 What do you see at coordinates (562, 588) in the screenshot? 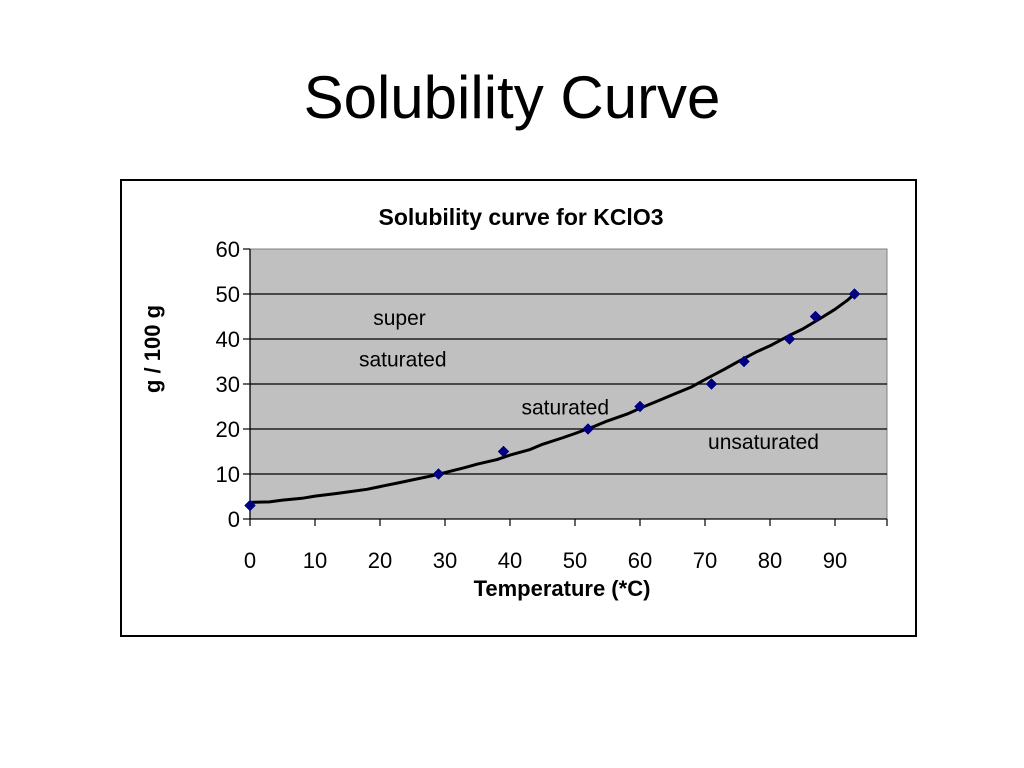
I see `x-axis-label: Temperature (*C)` at bounding box center [562, 588].